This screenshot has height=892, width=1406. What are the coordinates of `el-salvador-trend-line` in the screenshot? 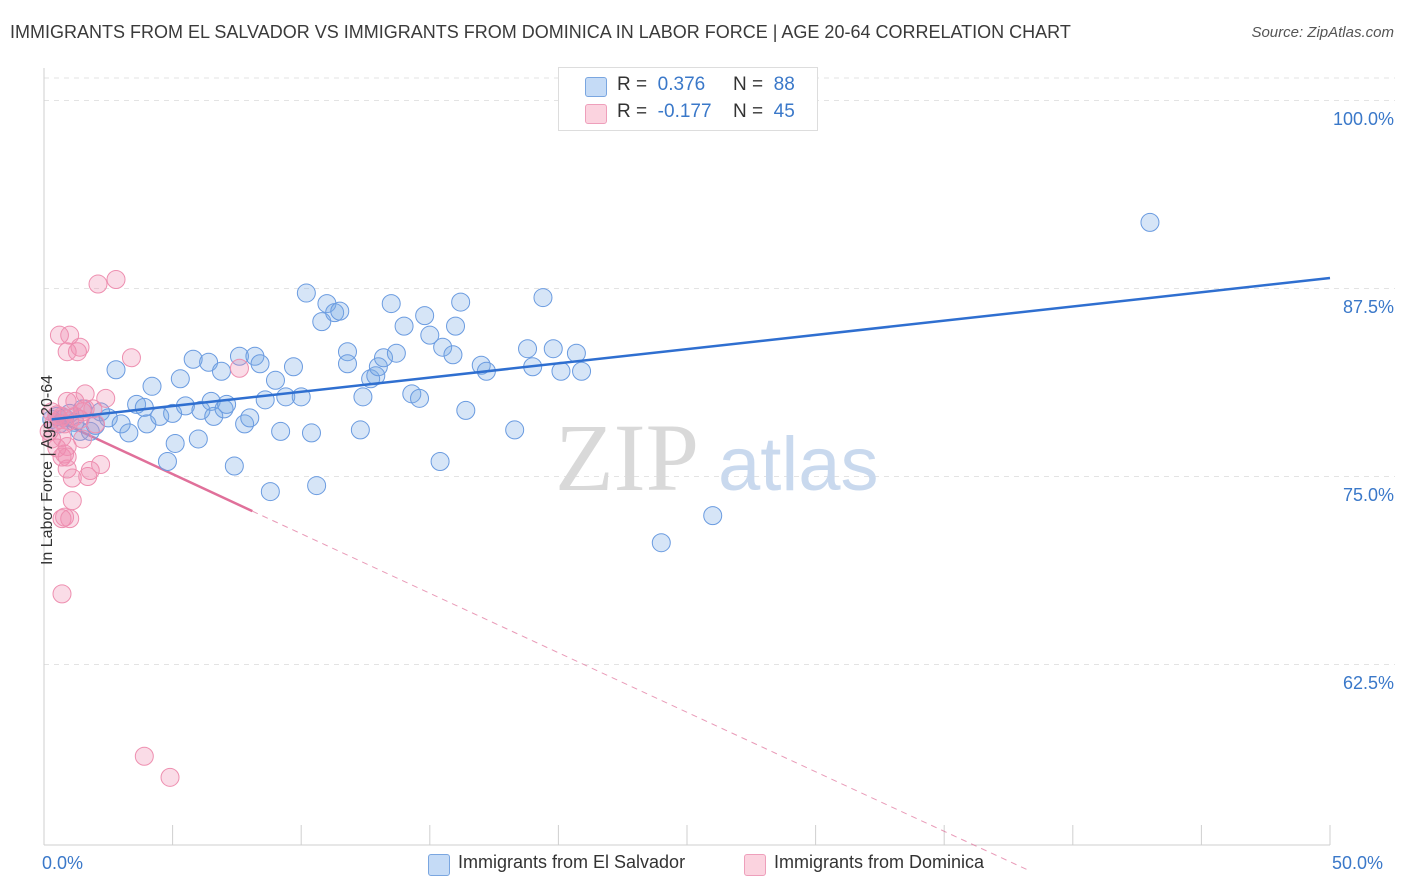 It's located at (691, 348).